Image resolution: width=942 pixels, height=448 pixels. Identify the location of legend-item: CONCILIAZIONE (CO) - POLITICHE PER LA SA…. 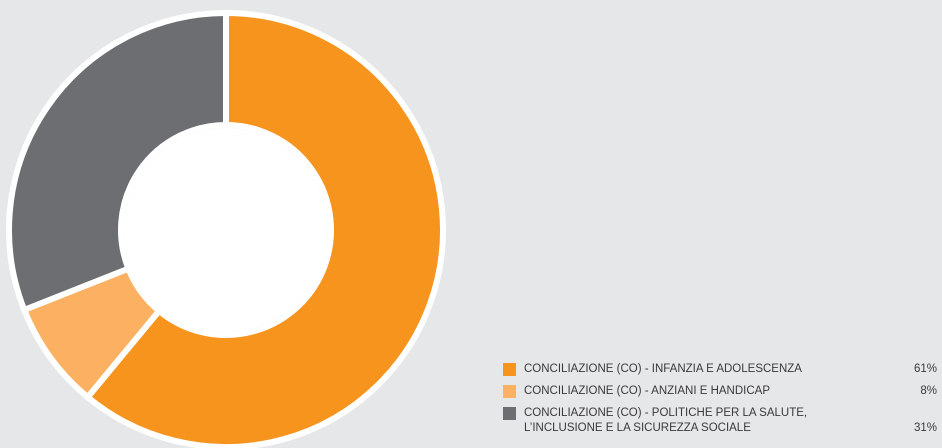
(720, 421).